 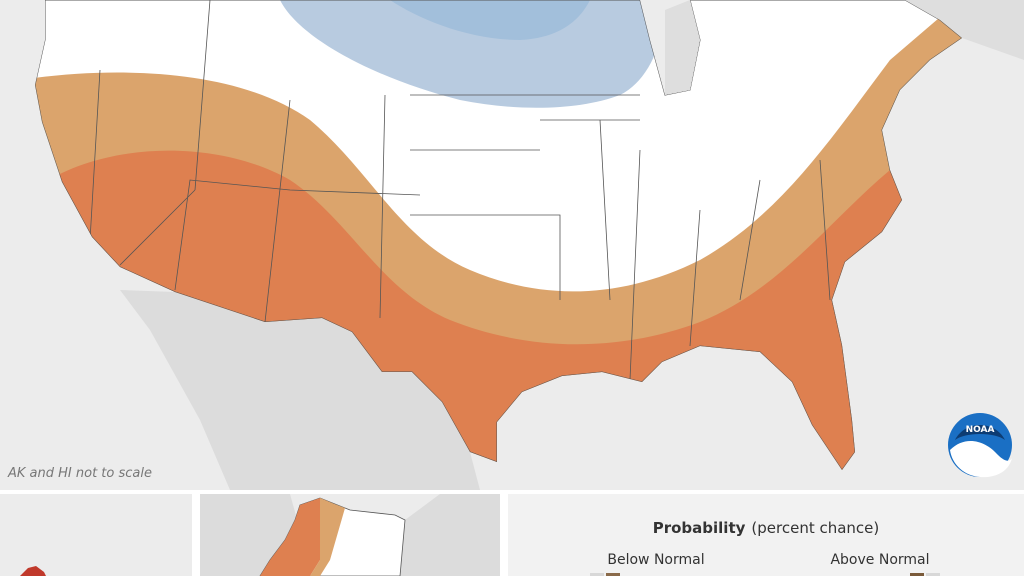 I want to click on legend-below: Below Normal, so click(x=655, y=560).